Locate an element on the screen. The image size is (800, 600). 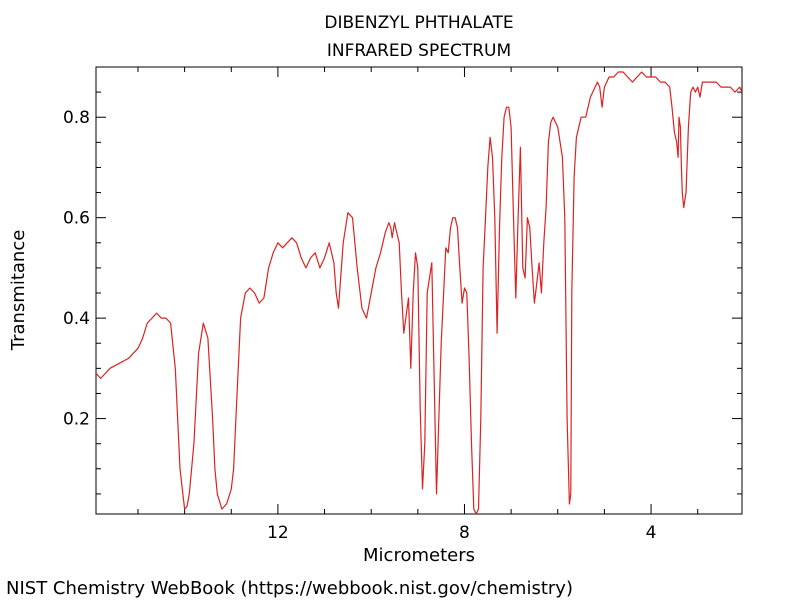
chart-subtitle: INFRARED SPECTRUM is located at coordinates (419, 51).